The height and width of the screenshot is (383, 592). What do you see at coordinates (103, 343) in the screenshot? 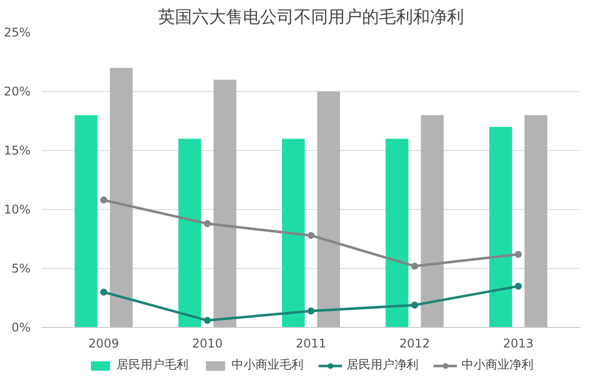
I see `x-tick-label: 2009` at bounding box center [103, 343].